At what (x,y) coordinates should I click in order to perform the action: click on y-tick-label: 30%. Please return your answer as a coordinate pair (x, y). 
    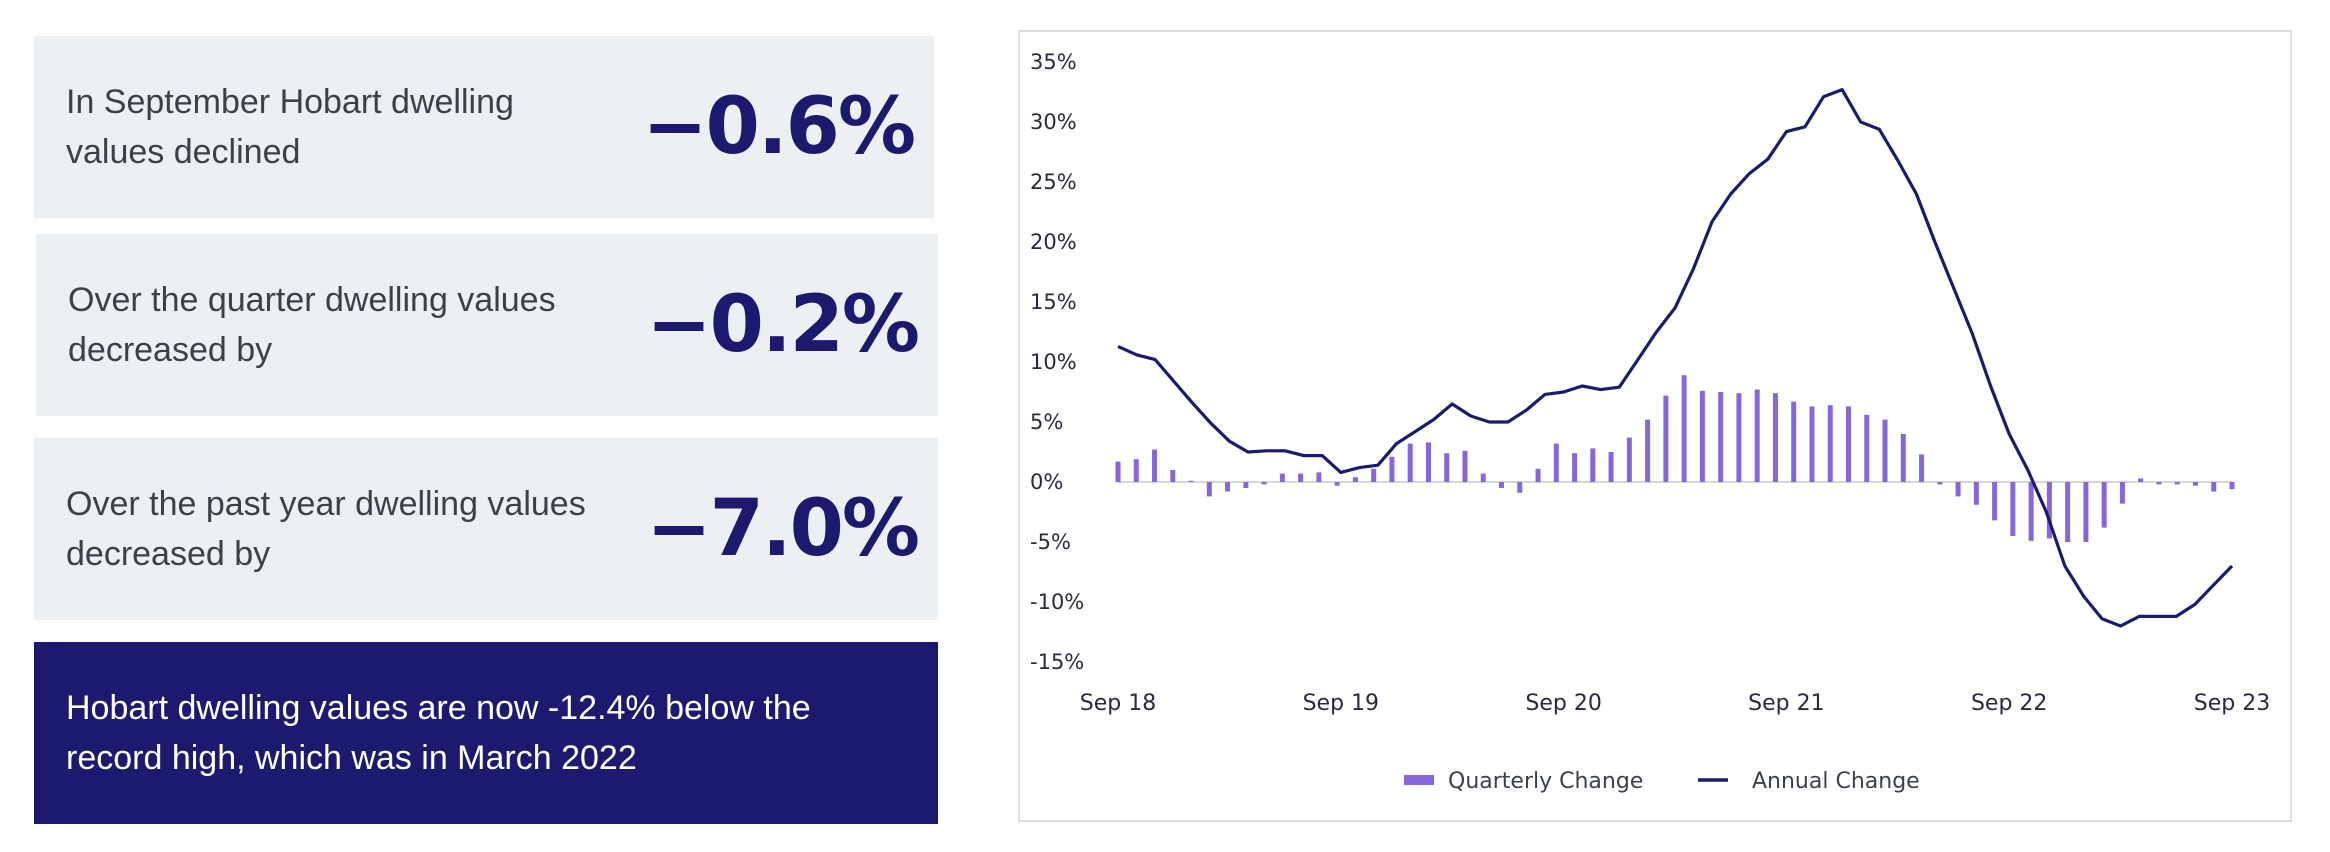
    Looking at the image, I should click on (1053, 122).